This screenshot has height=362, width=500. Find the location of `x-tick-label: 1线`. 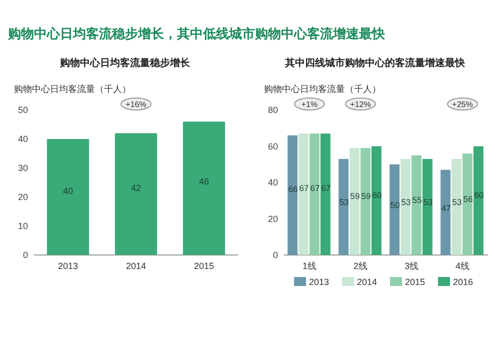

x-tick-label: 1线 is located at coordinates (309, 266).